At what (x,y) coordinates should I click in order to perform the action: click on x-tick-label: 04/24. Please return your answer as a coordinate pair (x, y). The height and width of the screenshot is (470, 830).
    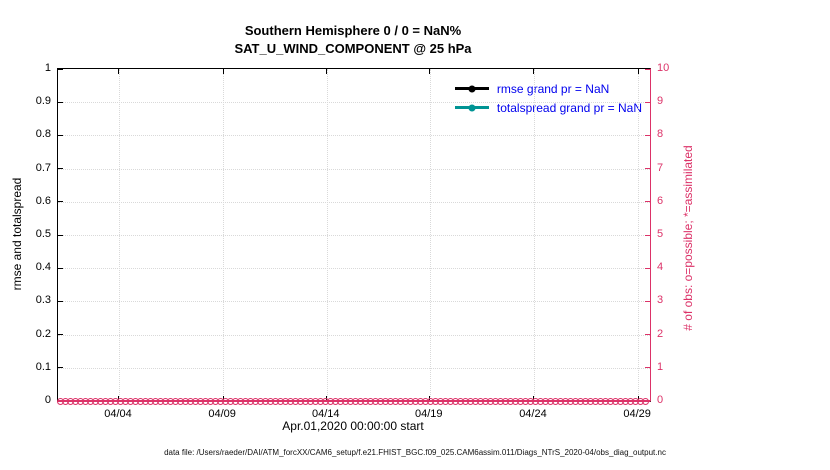
    Looking at the image, I should click on (533, 414).